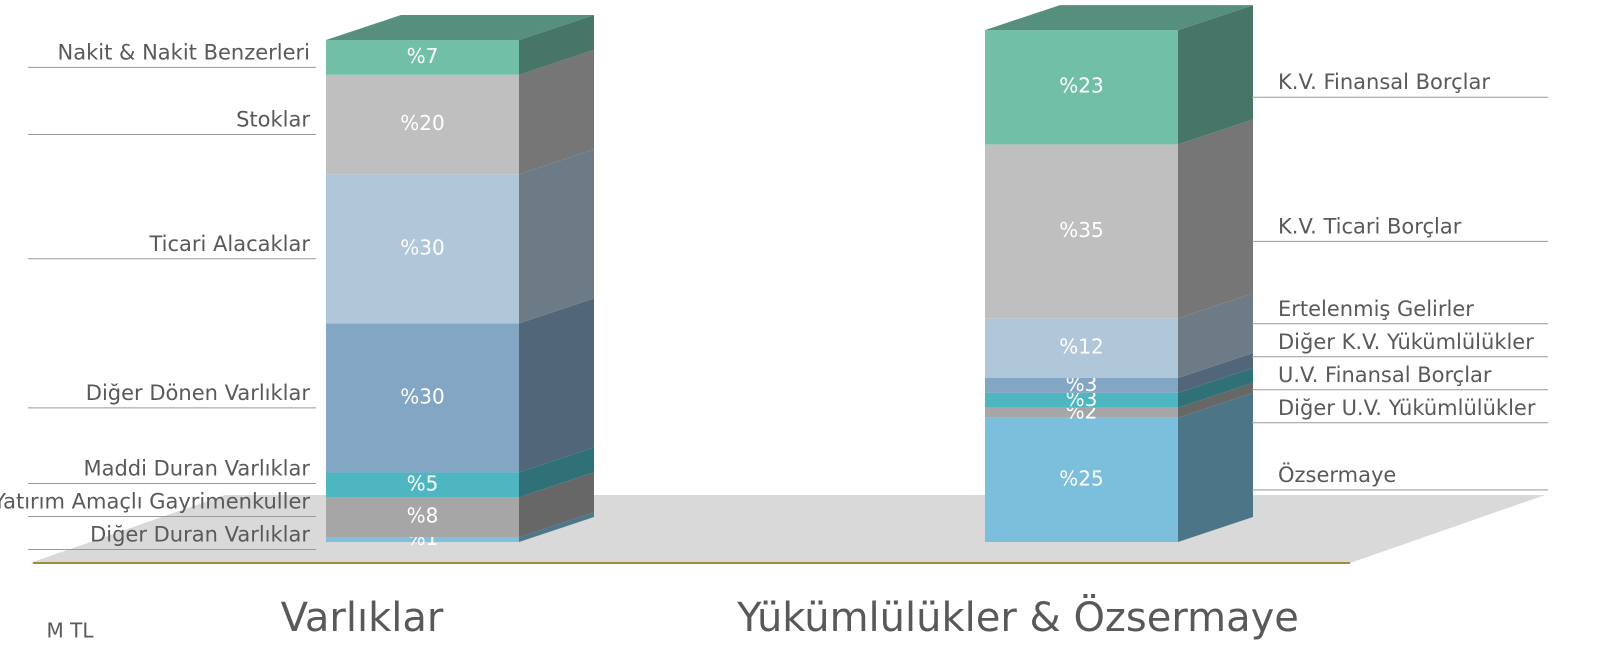 This screenshot has width=1618, height=666. Describe the element at coordinates (1376, 309) in the screenshot. I see `segment-name: Ertelenmiş Gelirler` at that location.